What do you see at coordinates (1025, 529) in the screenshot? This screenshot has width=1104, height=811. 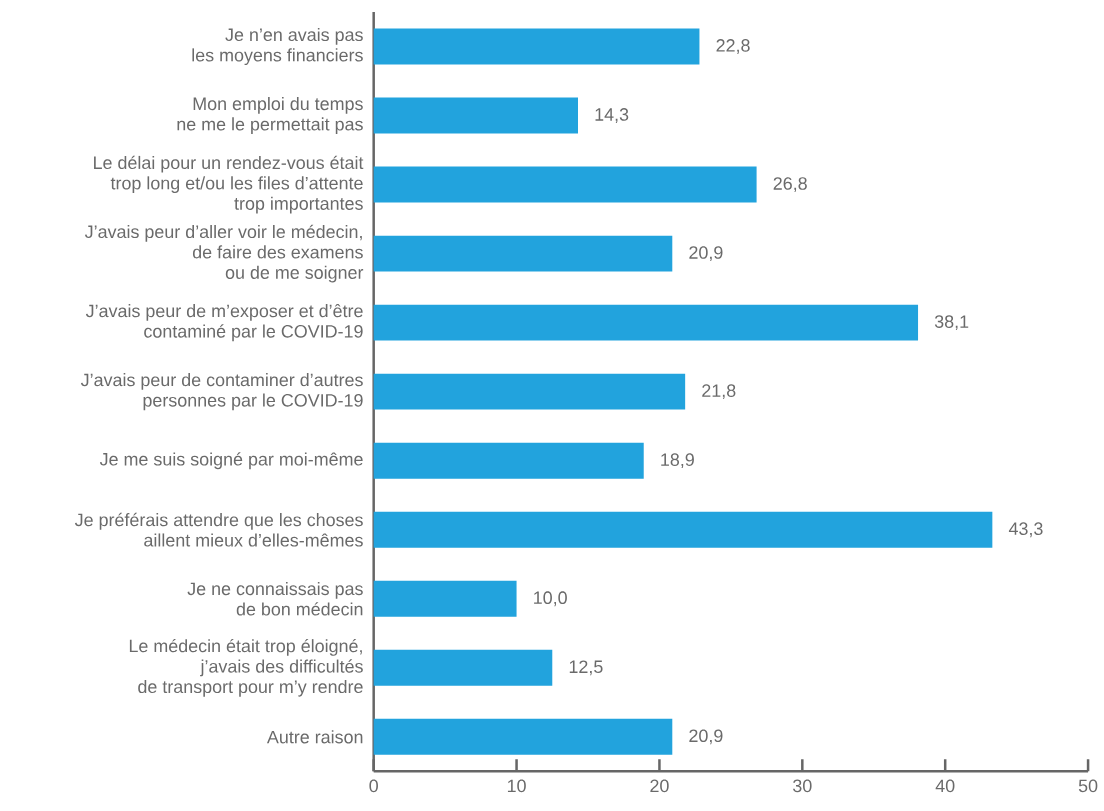 I see `data-label: 43,3` at bounding box center [1025, 529].